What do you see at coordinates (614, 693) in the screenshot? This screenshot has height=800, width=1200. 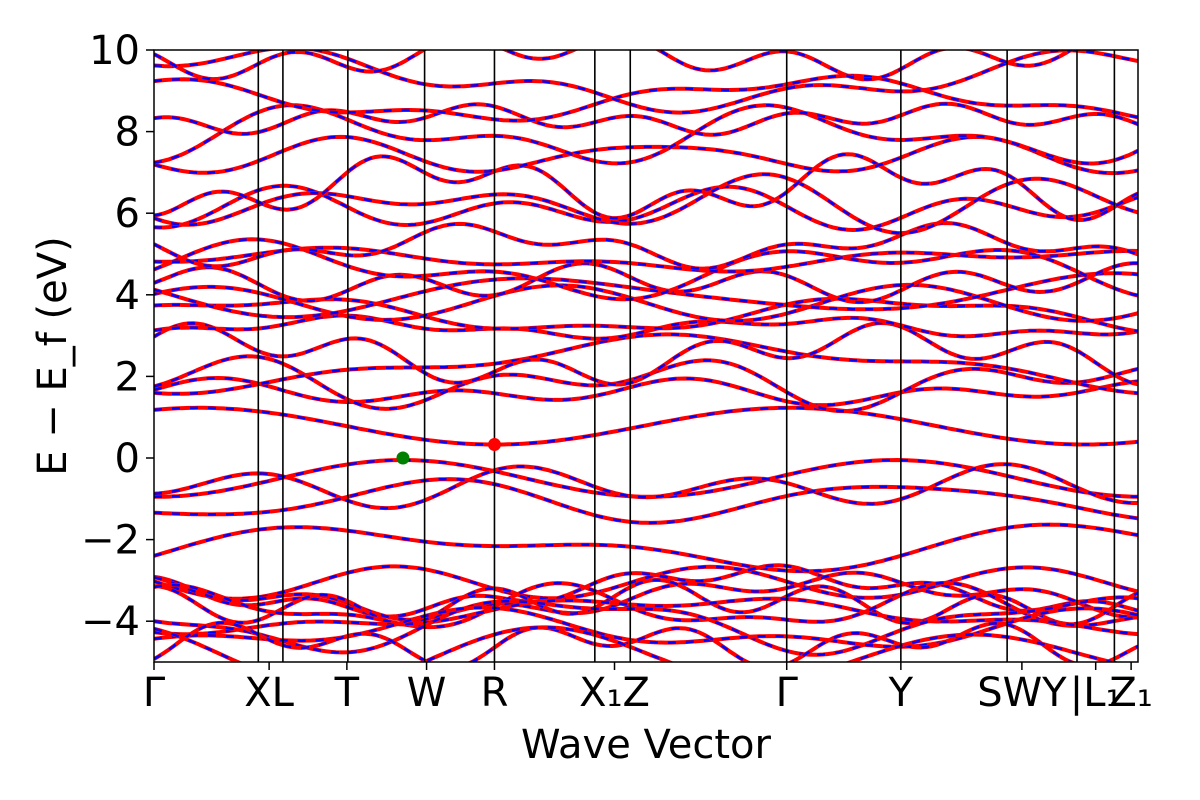 I see `x-tick-label: X₁Z` at bounding box center [614, 693].